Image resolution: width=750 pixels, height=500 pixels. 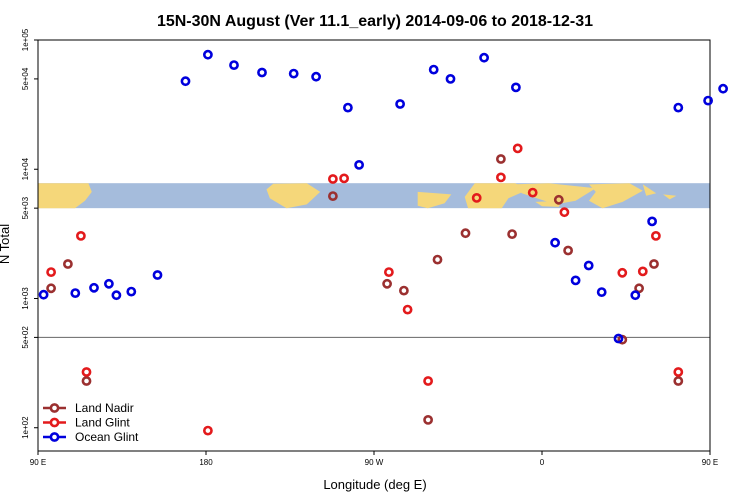 I want to click on x-axis-label: Longitude (deg E), so click(x=374, y=484).